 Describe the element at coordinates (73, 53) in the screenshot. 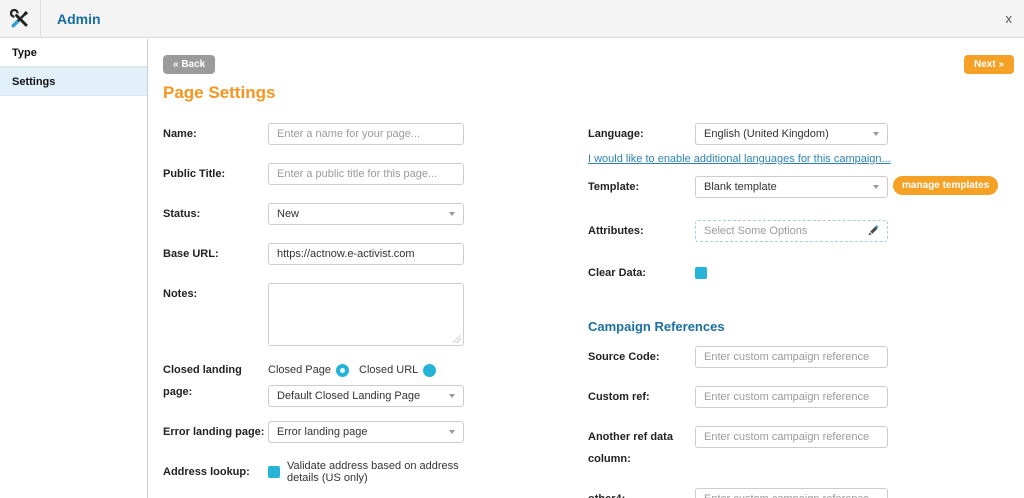

I see `sidebar-item-type: Type` at that location.